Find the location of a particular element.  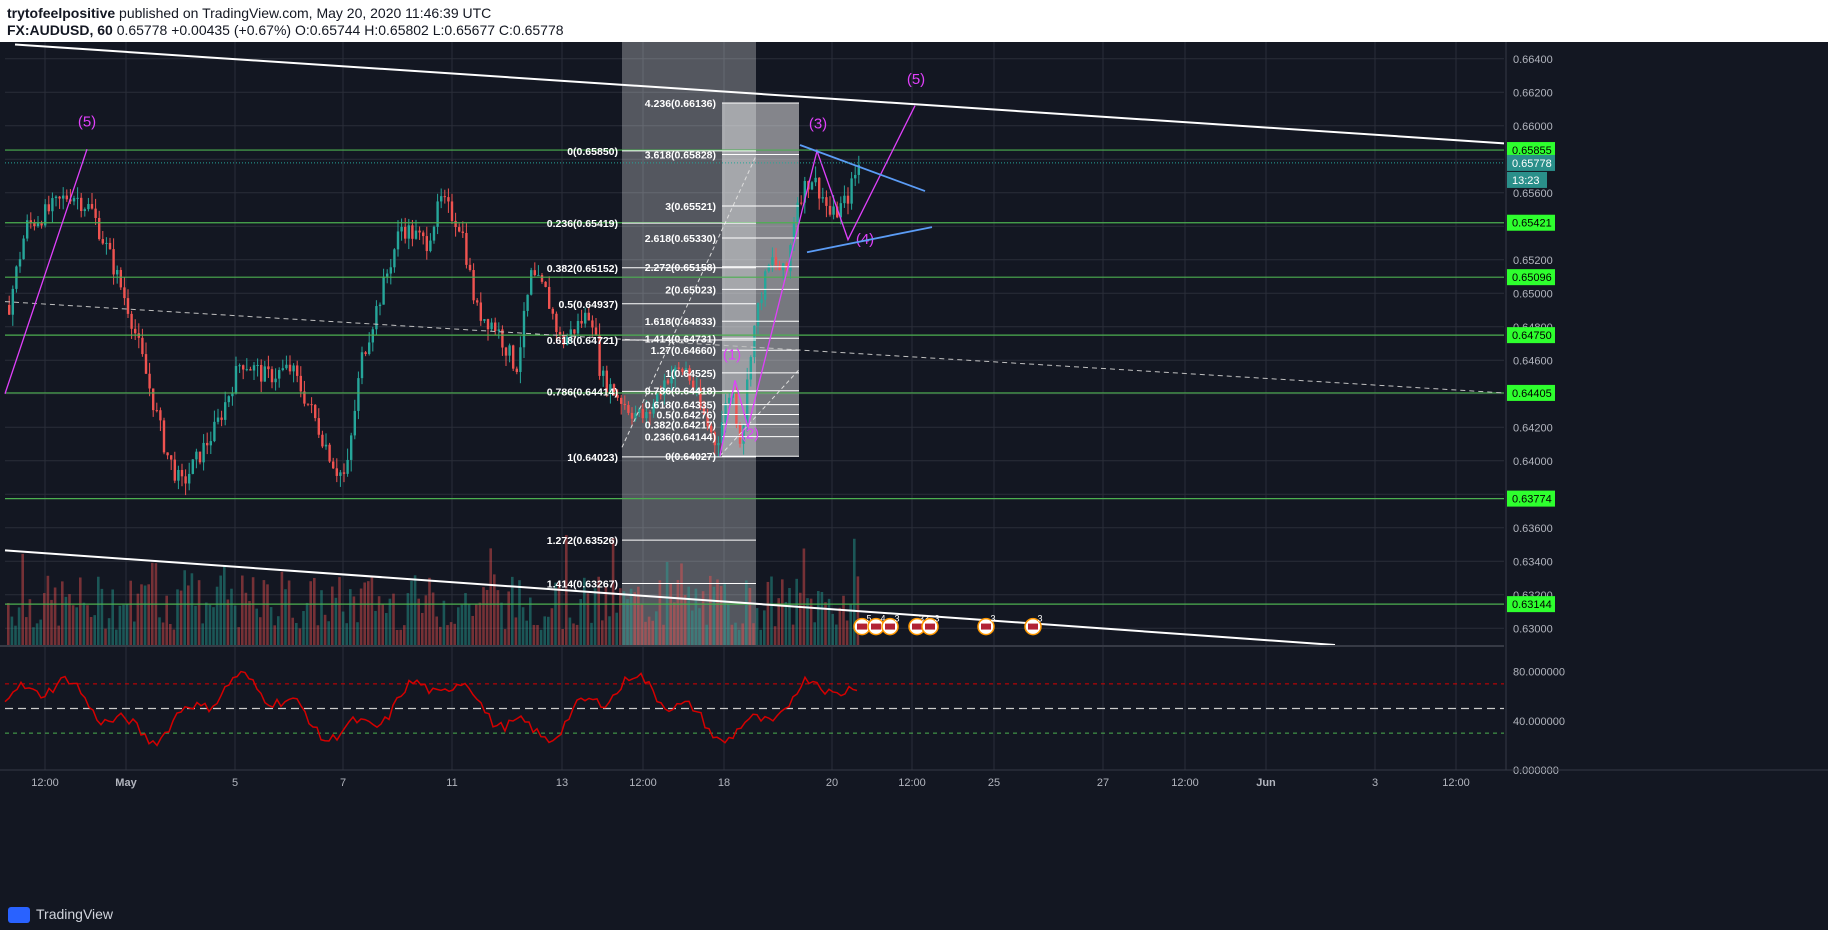

wave-label: (1) is located at coordinates (732, 354).